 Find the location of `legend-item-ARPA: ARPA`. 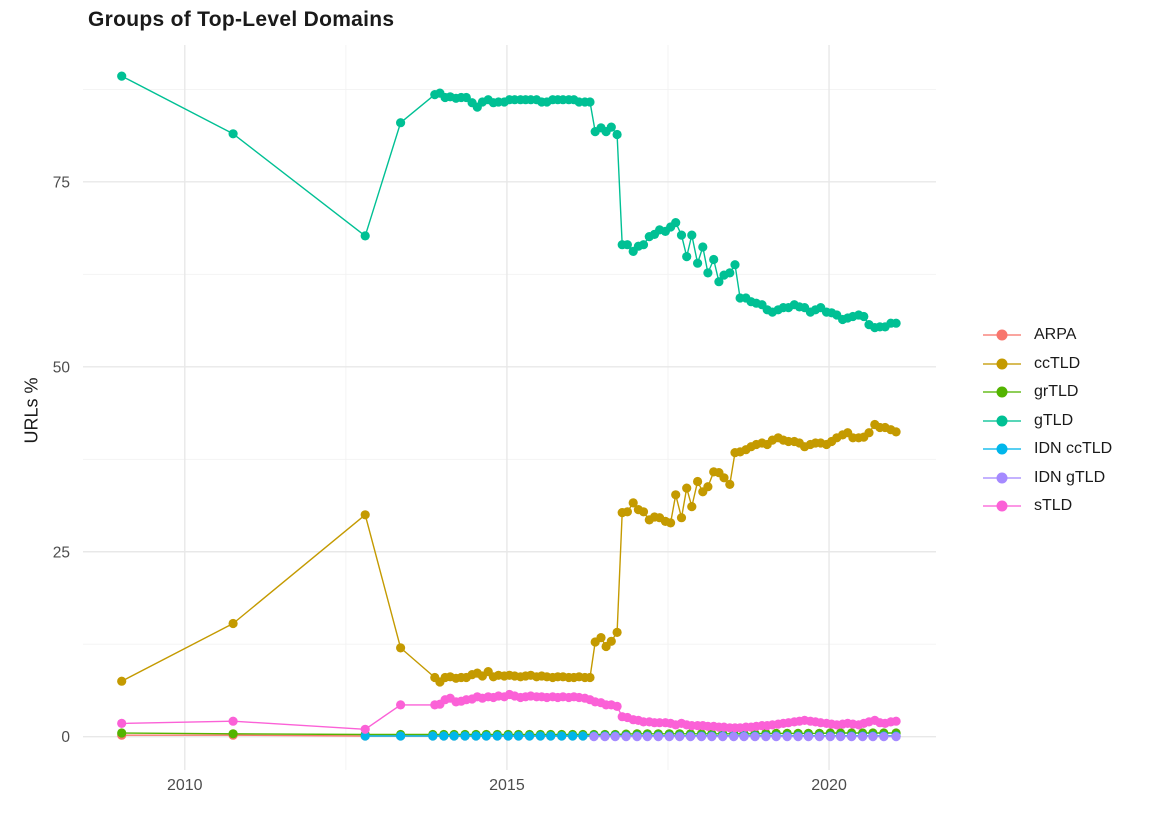

legend-item-ARPA: ARPA is located at coordinates (1047, 335).